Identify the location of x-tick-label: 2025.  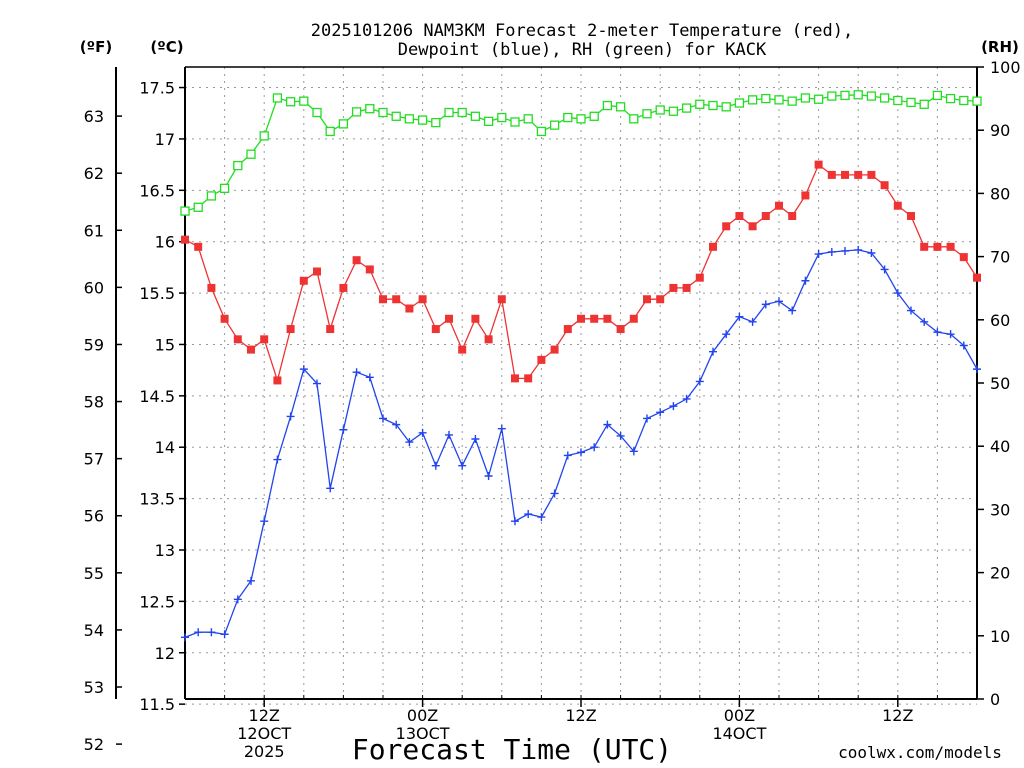
(264, 751).